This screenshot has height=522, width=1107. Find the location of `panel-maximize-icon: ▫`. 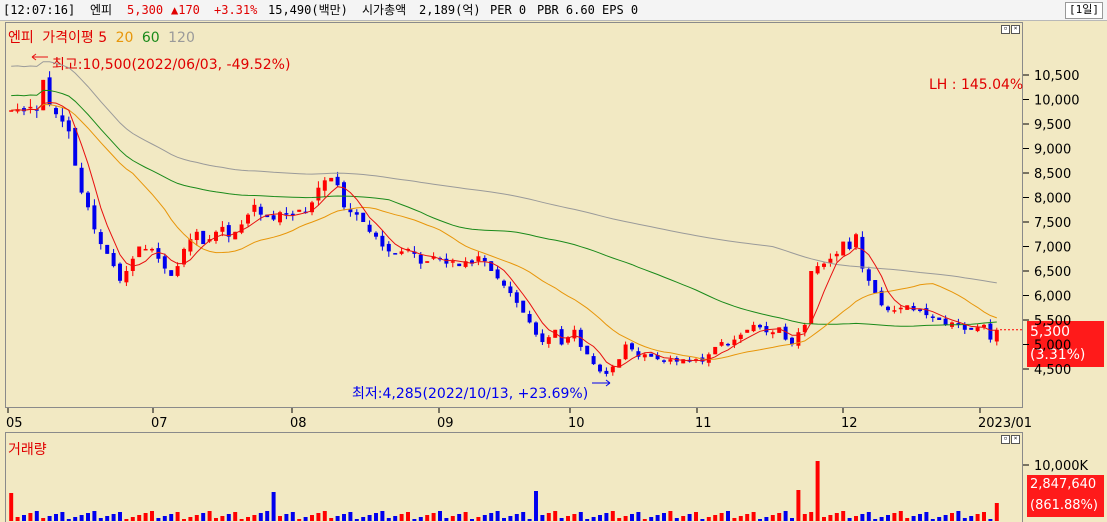

panel-maximize-icon: ▫ is located at coordinates (1005, 29).